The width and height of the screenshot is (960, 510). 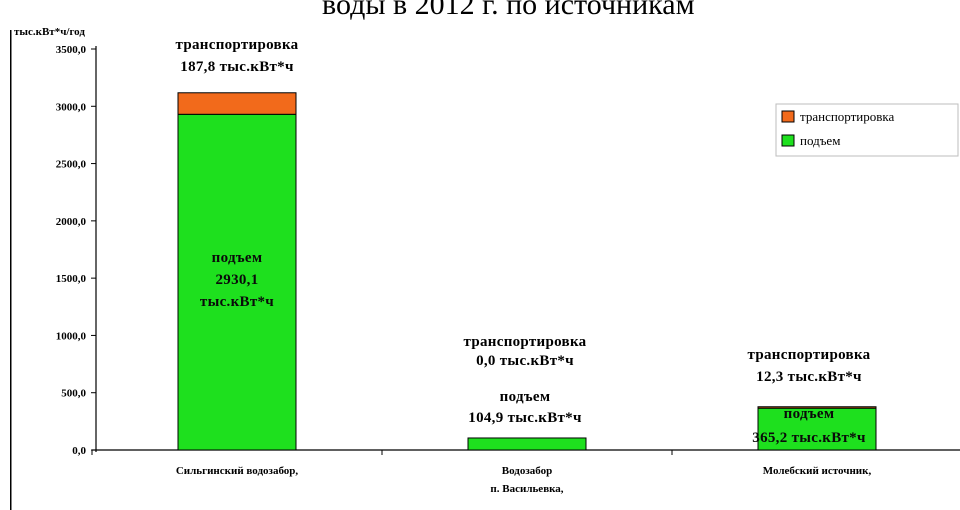 What do you see at coordinates (526, 489) in the screenshot?
I see `x-category-label: п. Васильевка,` at bounding box center [526, 489].